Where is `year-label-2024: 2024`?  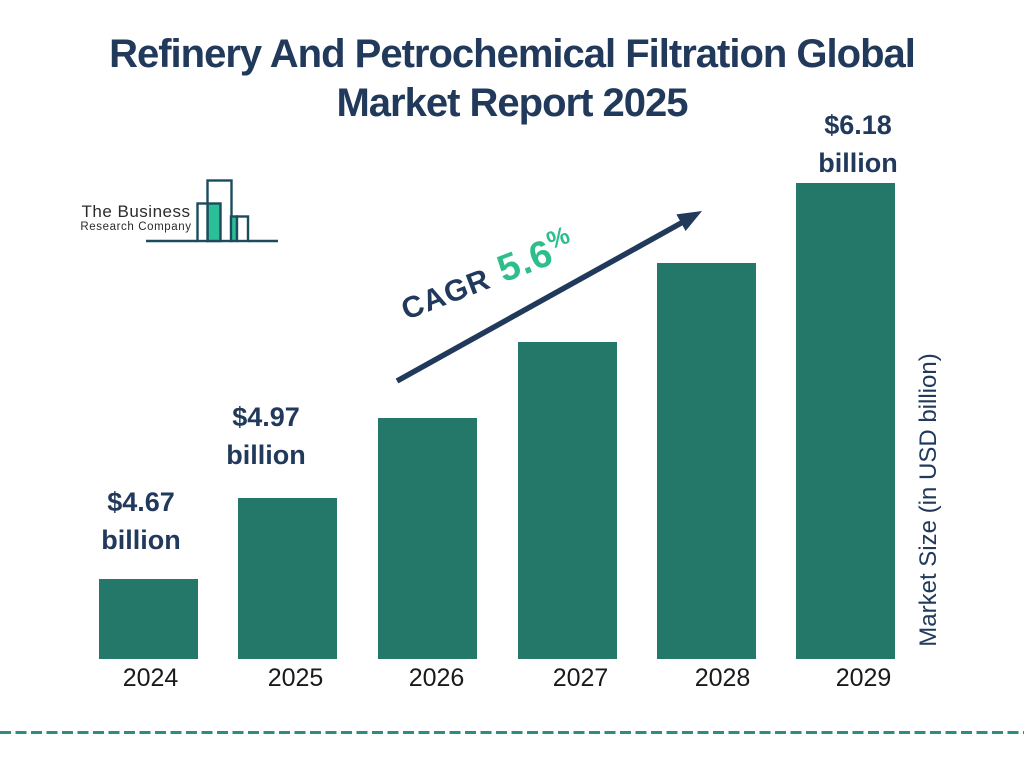
year-label-2024: 2024 is located at coordinates (150, 678).